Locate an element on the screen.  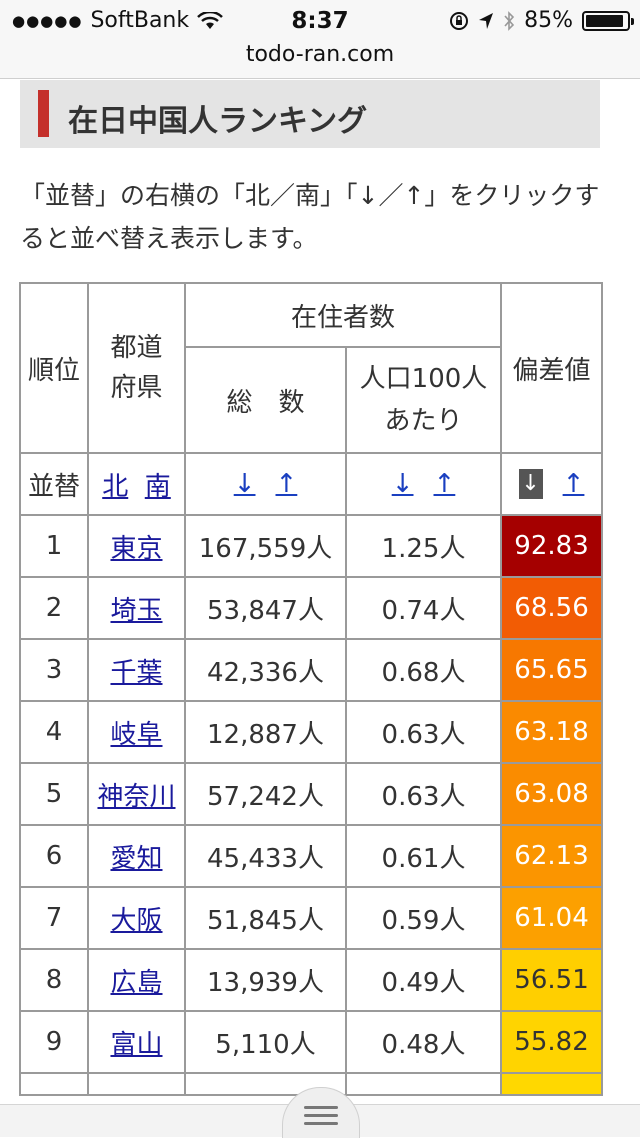
prefecture-link: 埼玉 is located at coordinates (136, 610).